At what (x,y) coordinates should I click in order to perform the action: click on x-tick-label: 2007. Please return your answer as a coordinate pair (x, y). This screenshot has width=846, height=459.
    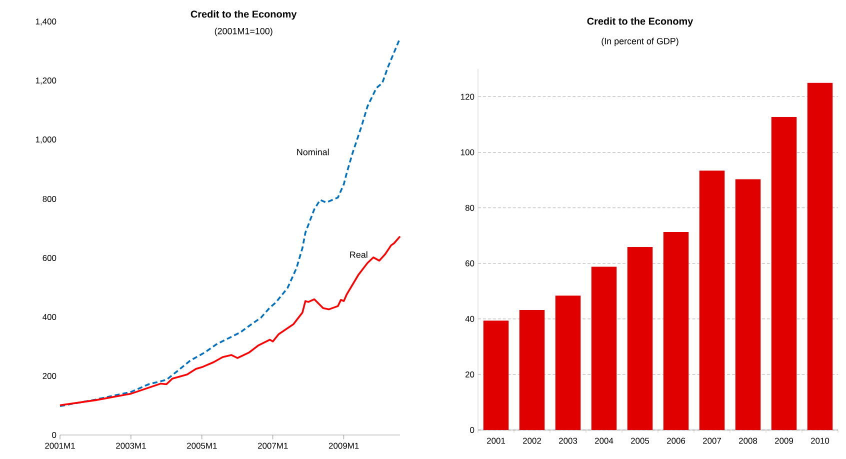
    Looking at the image, I should click on (712, 441).